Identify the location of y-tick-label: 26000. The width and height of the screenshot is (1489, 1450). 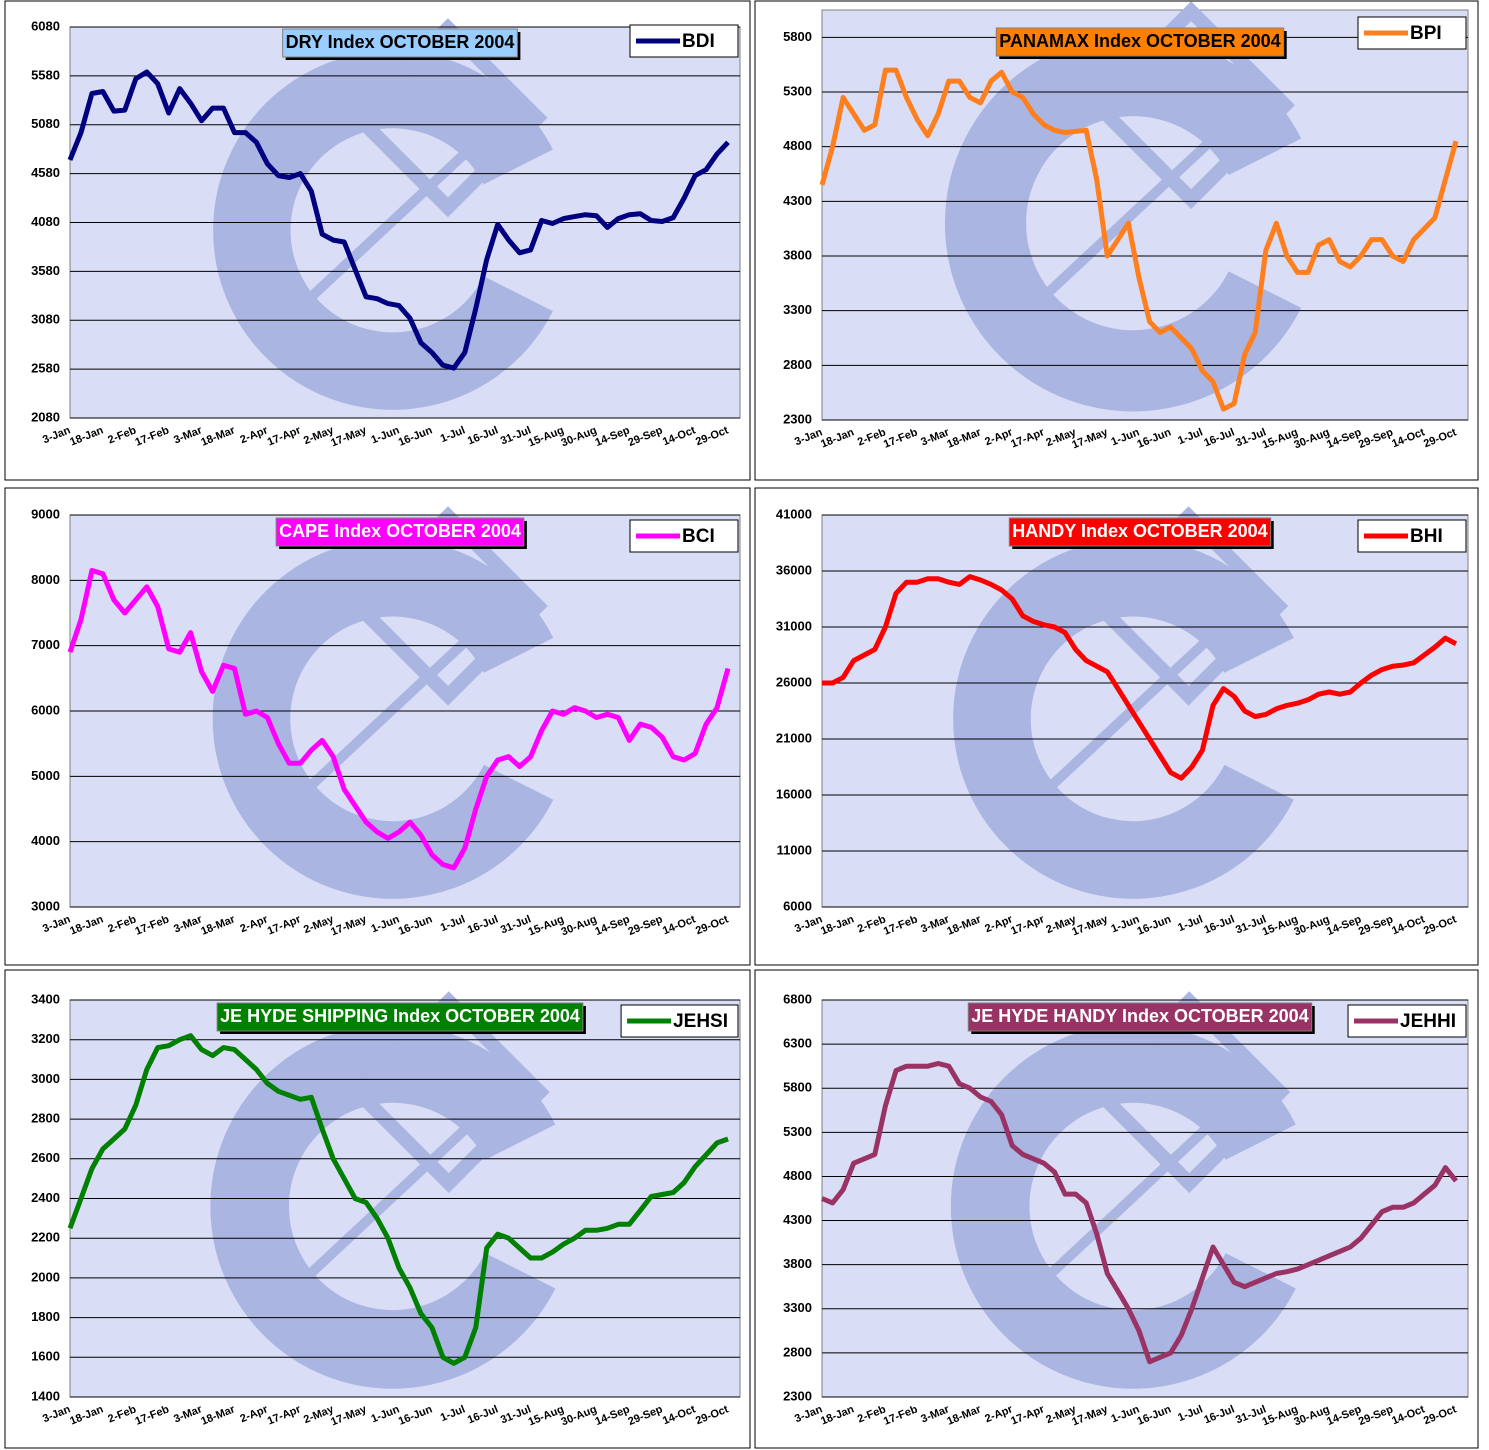
(794, 681).